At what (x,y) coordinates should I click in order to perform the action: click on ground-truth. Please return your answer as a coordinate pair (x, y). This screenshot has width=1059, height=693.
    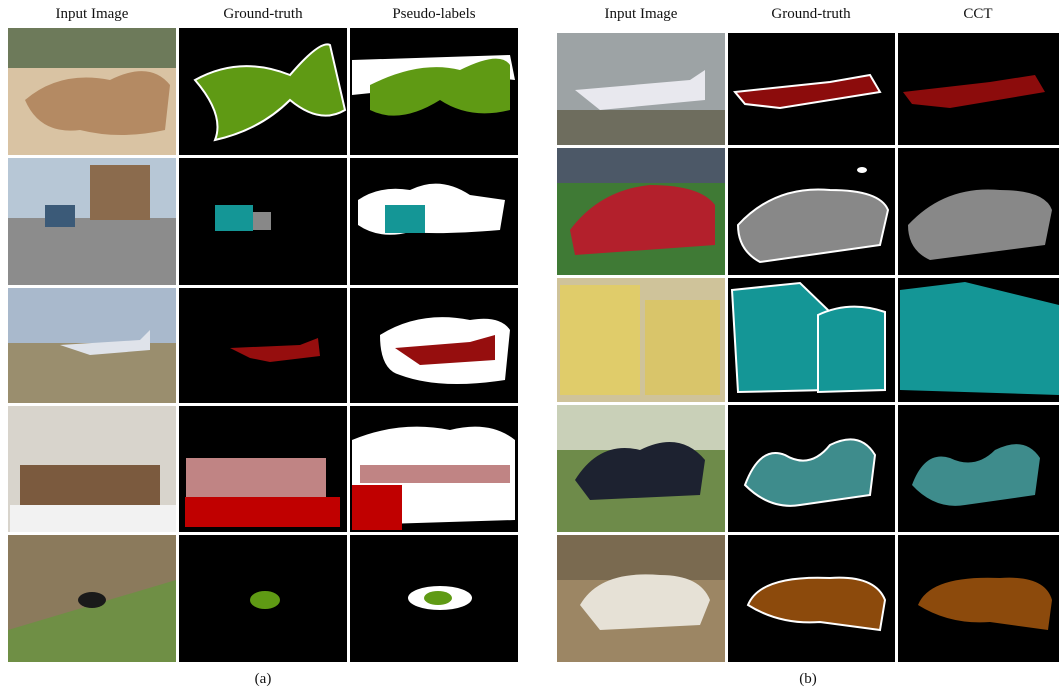
    Looking at the image, I should click on (263, 345).